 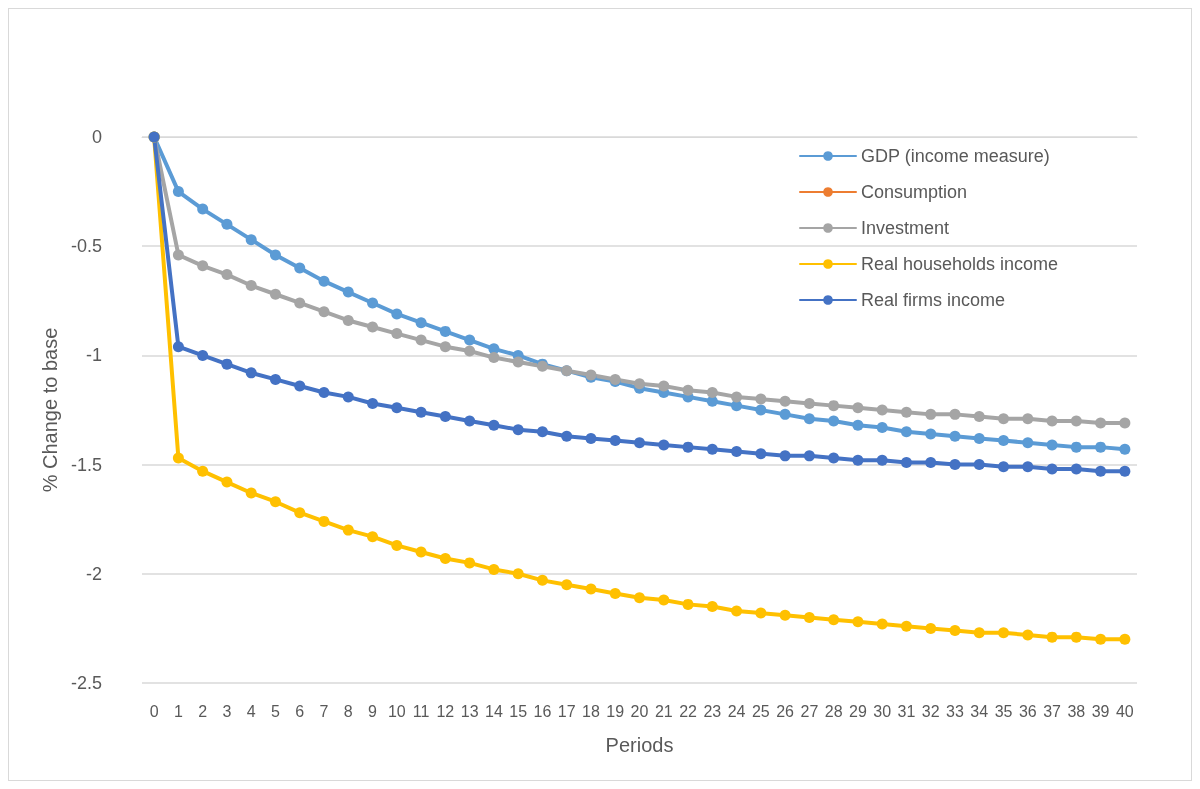 I want to click on x-tick-label: 13, so click(x=469, y=711).